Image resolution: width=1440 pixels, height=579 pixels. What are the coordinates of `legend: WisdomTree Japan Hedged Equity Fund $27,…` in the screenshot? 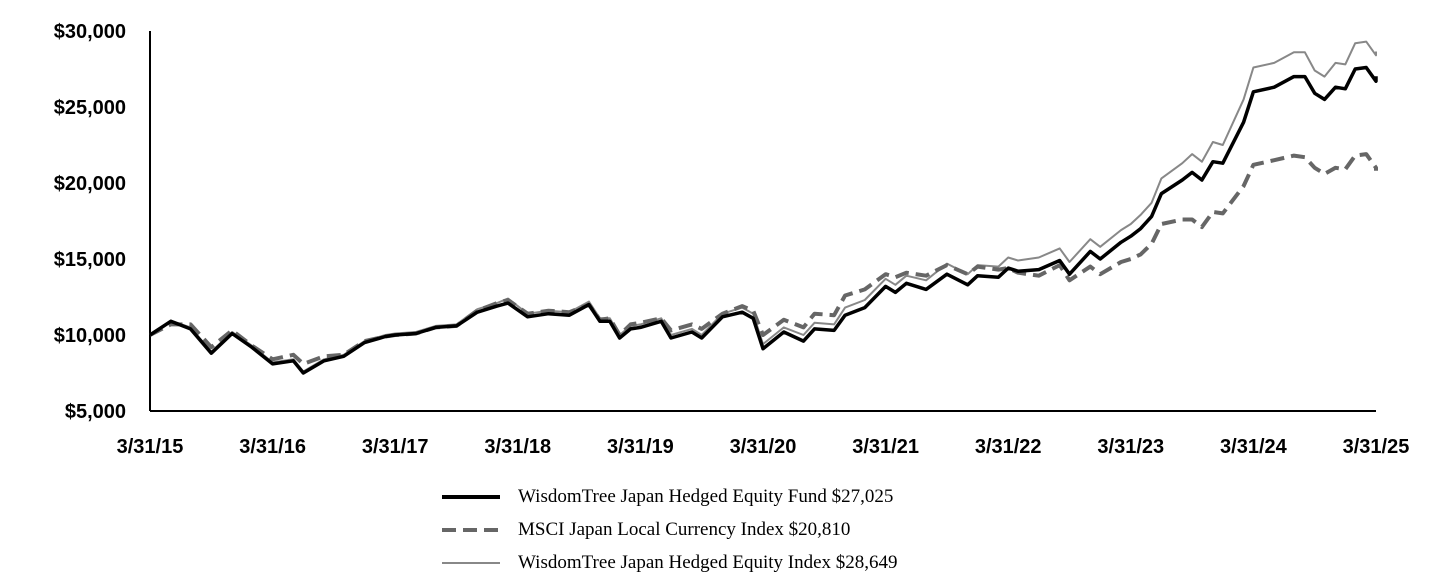 It's located at (740, 529).